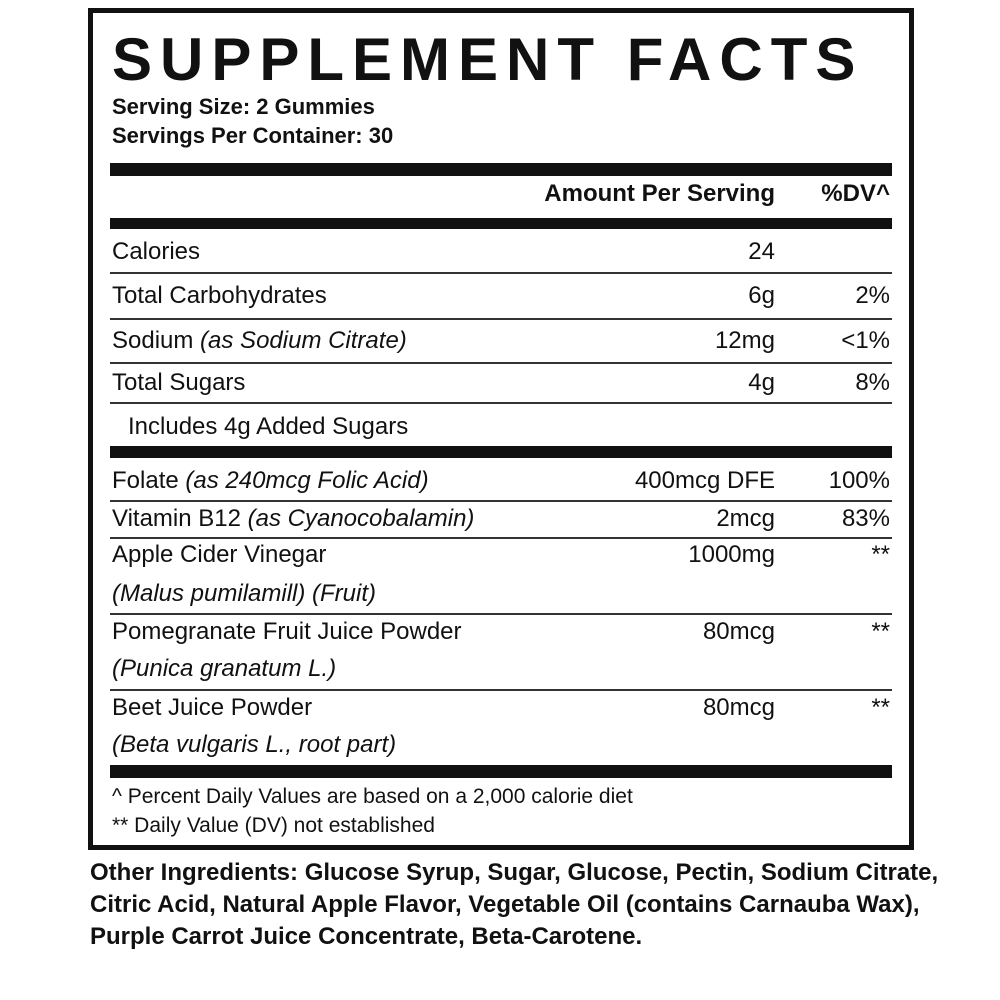  What do you see at coordinates (244, 593) in the screenshot?
I see `ingredient-latin-name: (Malus pumilamill) (Fruit)` at bounding box center [244, 593].